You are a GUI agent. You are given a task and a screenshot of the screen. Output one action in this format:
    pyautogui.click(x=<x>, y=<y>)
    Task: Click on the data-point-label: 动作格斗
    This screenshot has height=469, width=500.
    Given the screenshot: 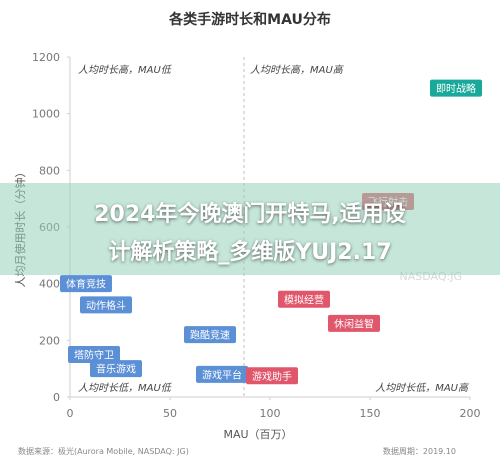 What is the action you would take?
    pyautogui.click(x=106, y=305)
    